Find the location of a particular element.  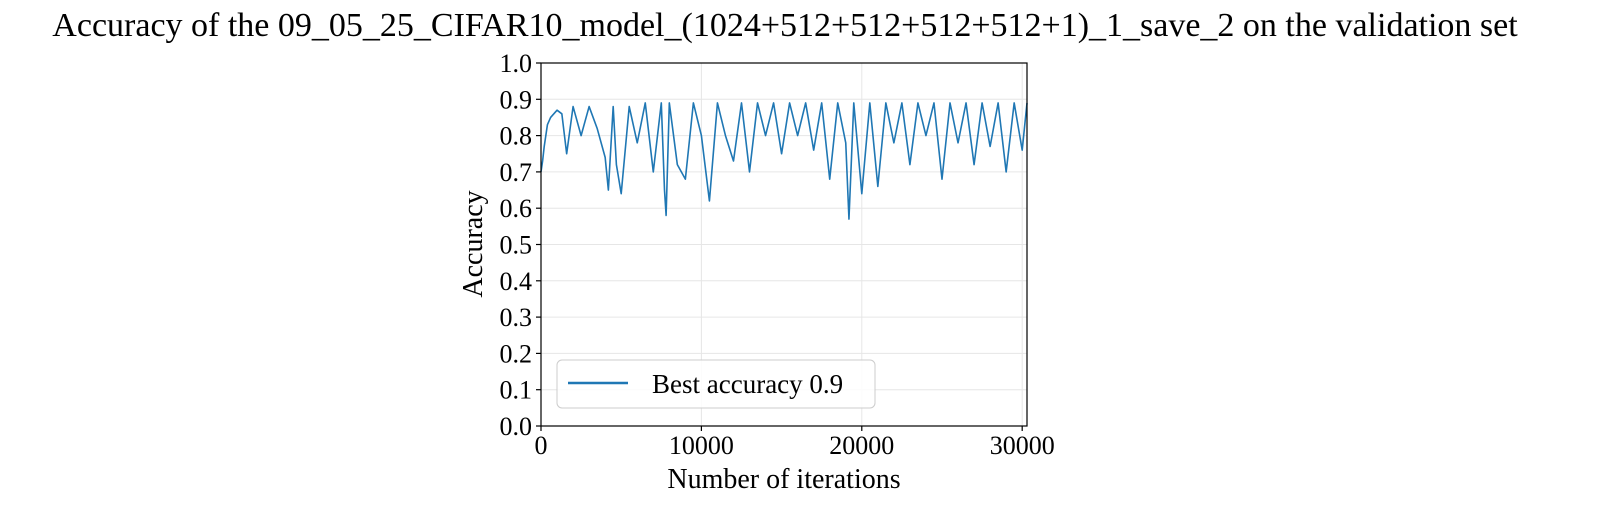

legend-label: Best accuracy 0.9 is located at coordinates (747, 384).